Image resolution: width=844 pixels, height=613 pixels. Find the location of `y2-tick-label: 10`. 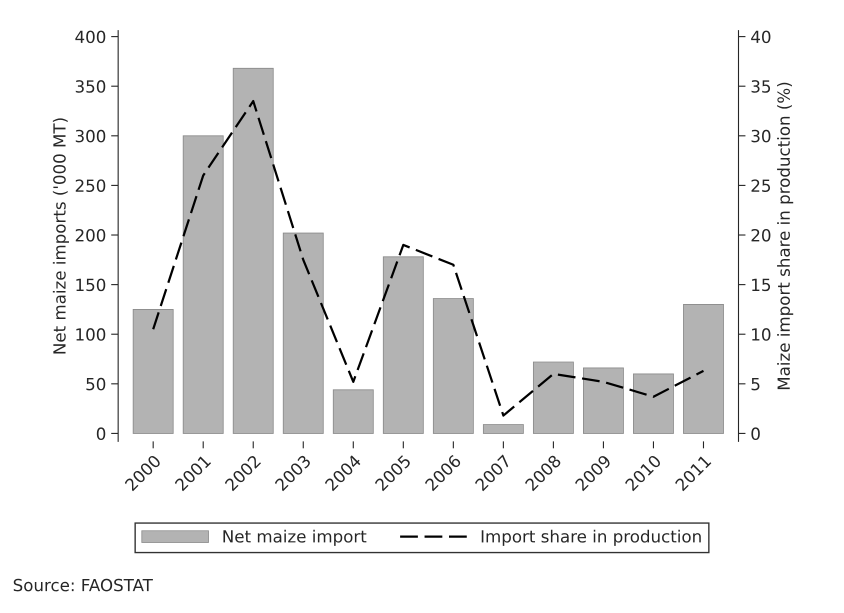

y2-tick-label: 10 is located at coordinates (761, 334).